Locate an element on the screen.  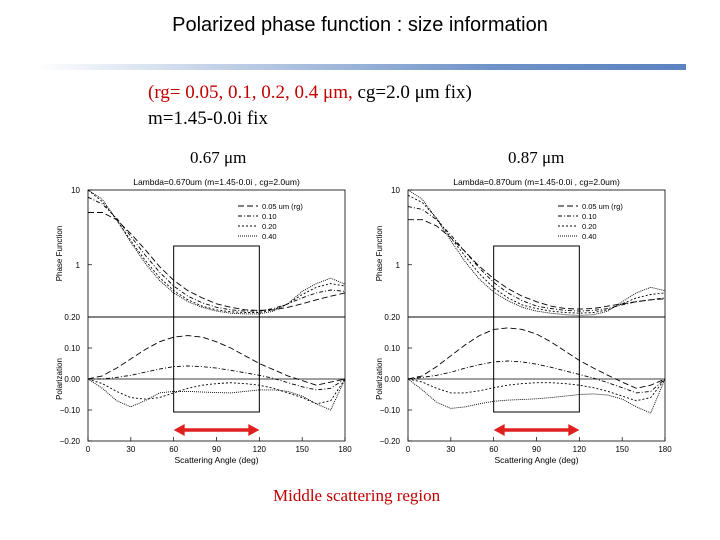
size-parameters: (rg= 0.05, 0.1, 0.2, 0.4 μm, is located at coordinates (250, 92).